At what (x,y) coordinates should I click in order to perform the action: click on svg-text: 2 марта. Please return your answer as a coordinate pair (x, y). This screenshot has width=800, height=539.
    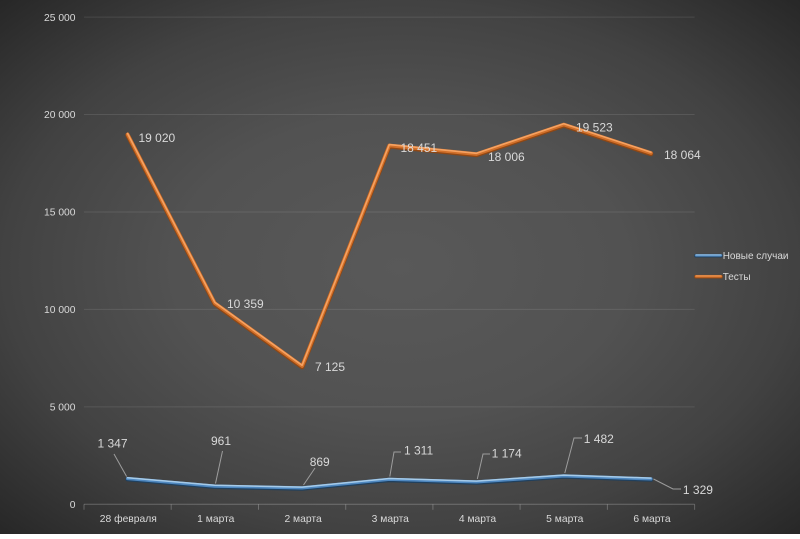
    Looking at the image, I should click on (302, 519).